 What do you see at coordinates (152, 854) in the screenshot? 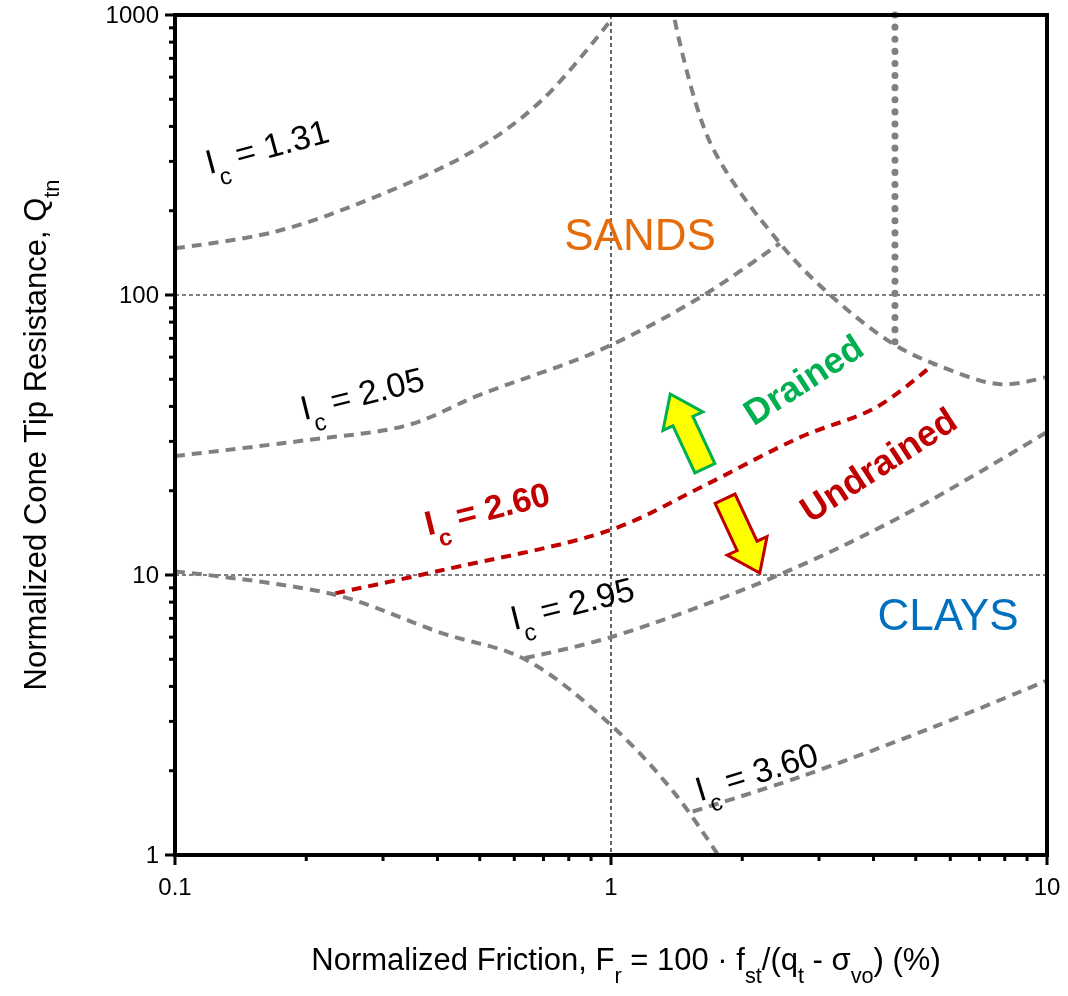
I see `y-tick-label: 1` at bounding box center [152, 854].